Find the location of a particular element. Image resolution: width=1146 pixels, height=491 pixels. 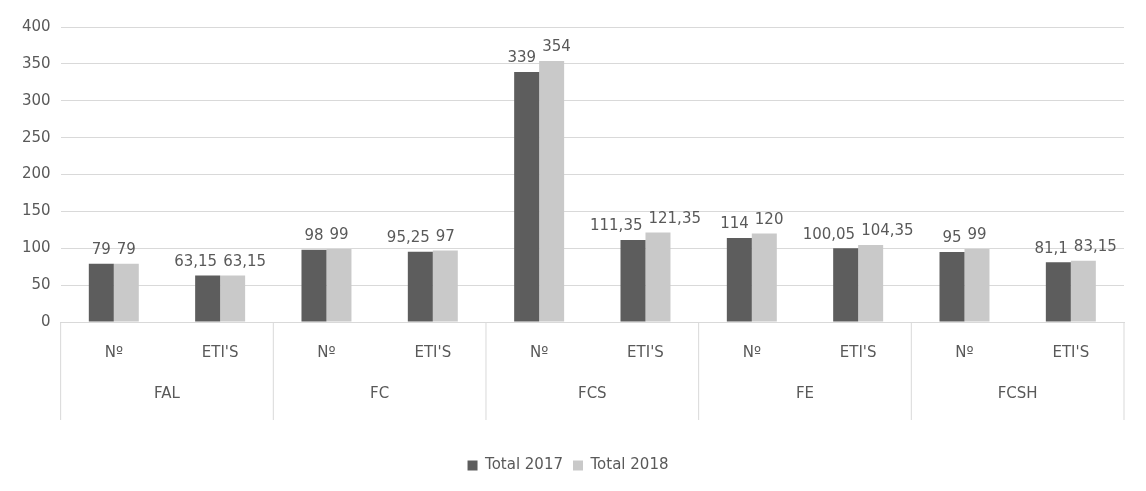

y-tick-label: 150 is located at coordinates (36, 210).